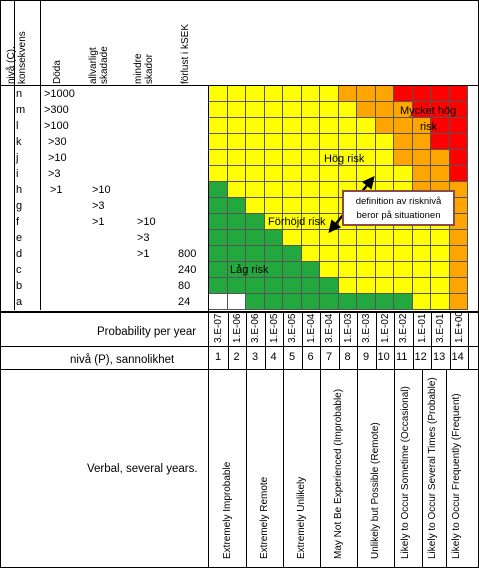  What do you see at coordinates (57, 142) in the screenshot?
I see `row-k-value-0: >30` at bounding box center [57, 142].